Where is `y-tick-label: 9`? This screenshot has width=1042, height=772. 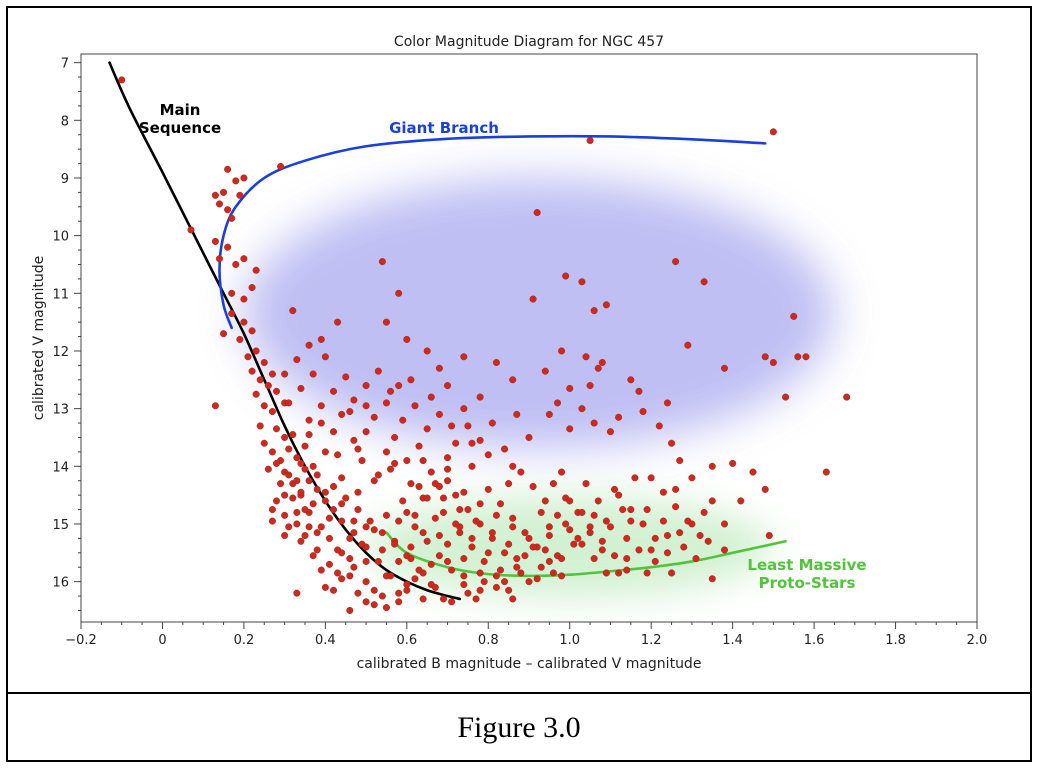
y-tick-label: 9 is located at coordinates (65, 179).